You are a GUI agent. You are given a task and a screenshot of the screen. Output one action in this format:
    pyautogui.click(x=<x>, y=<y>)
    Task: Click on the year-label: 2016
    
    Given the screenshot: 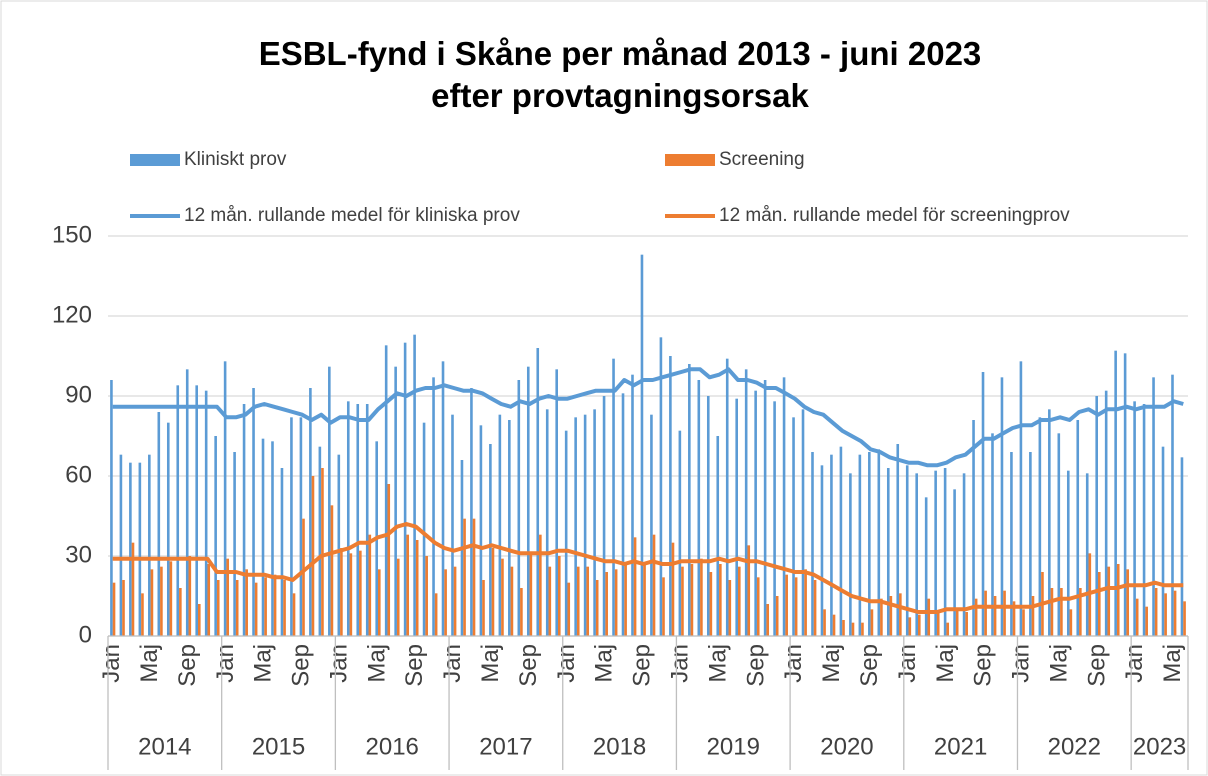 What is the action you would take?
    pyautogui.click(x=392, y=746)
    